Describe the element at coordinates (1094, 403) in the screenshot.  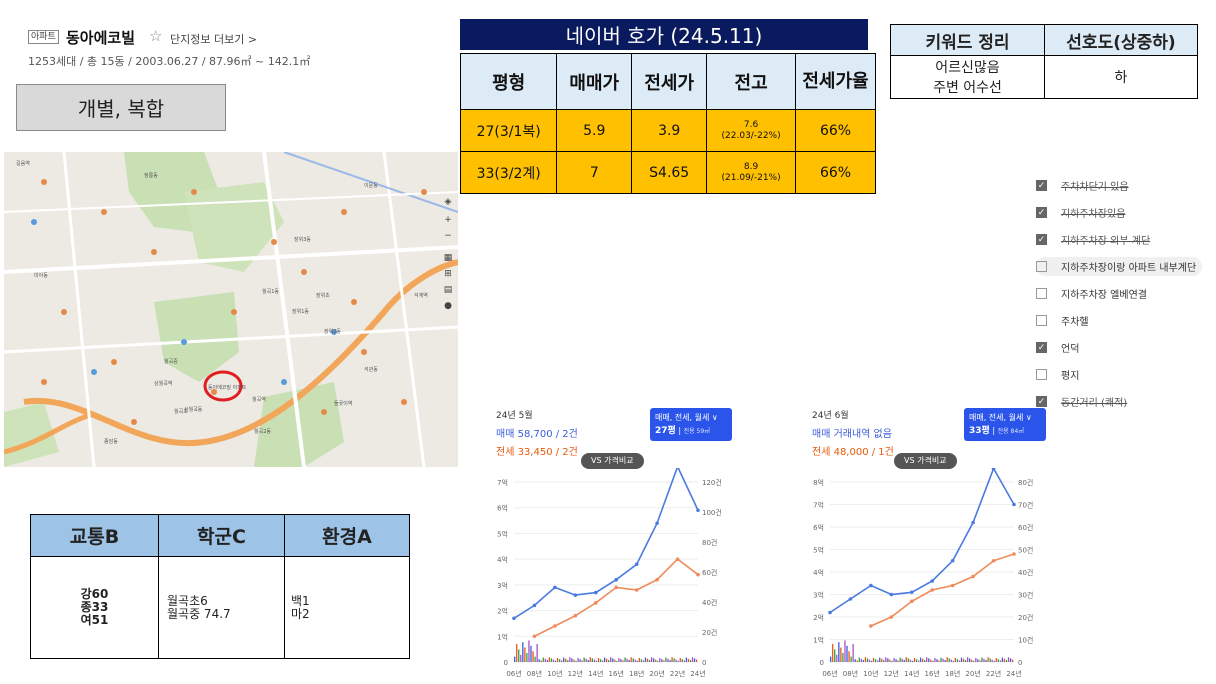
I see `checklist-label: 동간거리 (쾌적)` at that location.